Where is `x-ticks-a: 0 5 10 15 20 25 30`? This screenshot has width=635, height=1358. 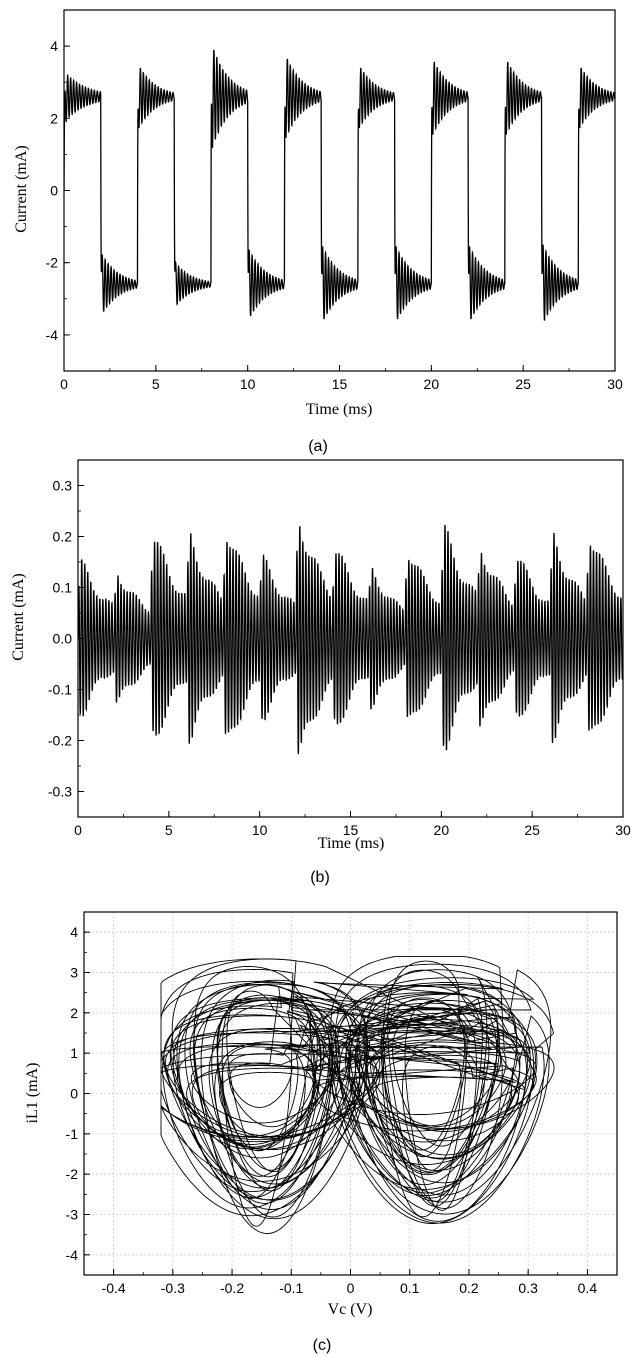
x-ticks-a: 0 5 10 15 20 25 30 is located at coordinates (341, 378).